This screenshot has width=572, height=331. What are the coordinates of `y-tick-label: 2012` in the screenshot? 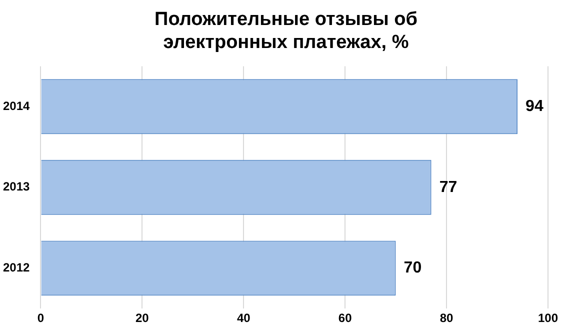 It's located at (16, 267).